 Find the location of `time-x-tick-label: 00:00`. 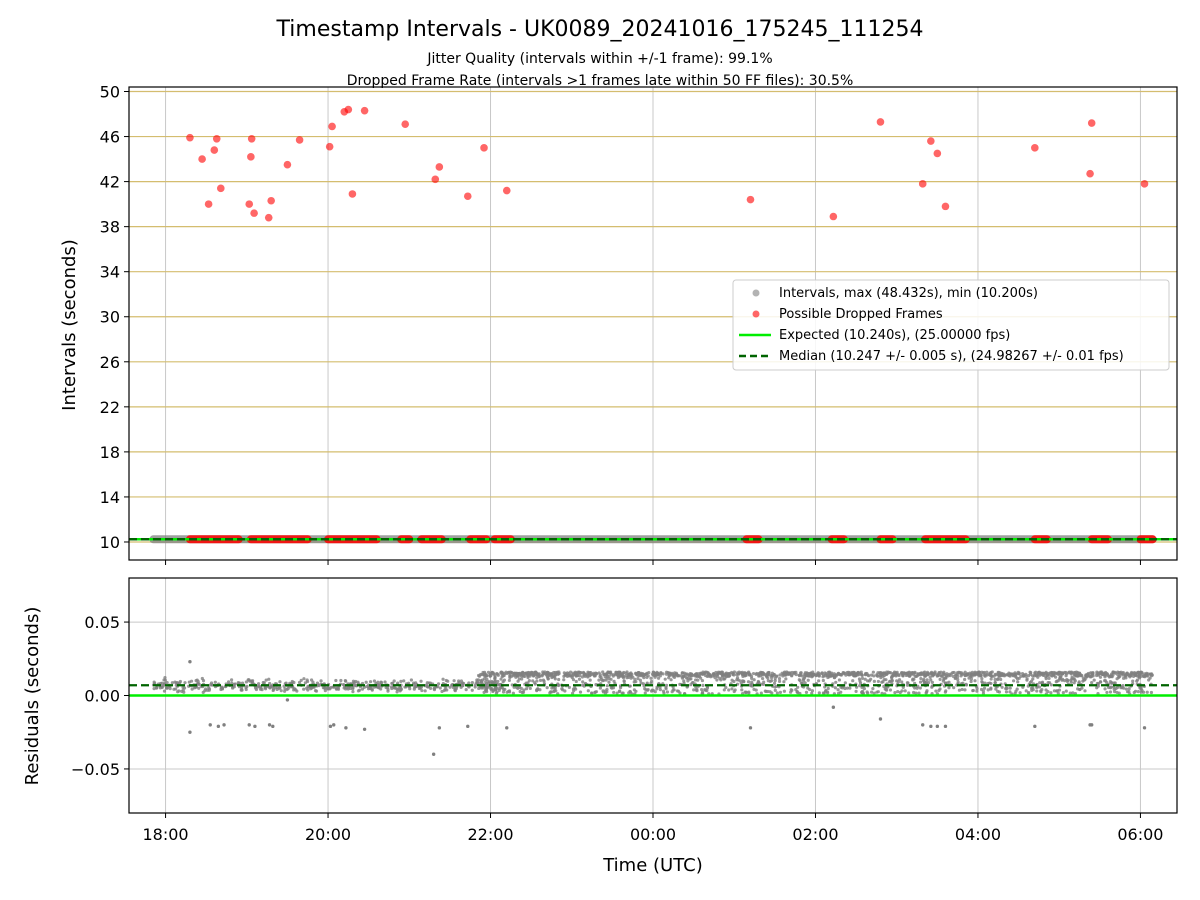

time-x-tick-label: 00:00 is located at coordinates (653, 834).